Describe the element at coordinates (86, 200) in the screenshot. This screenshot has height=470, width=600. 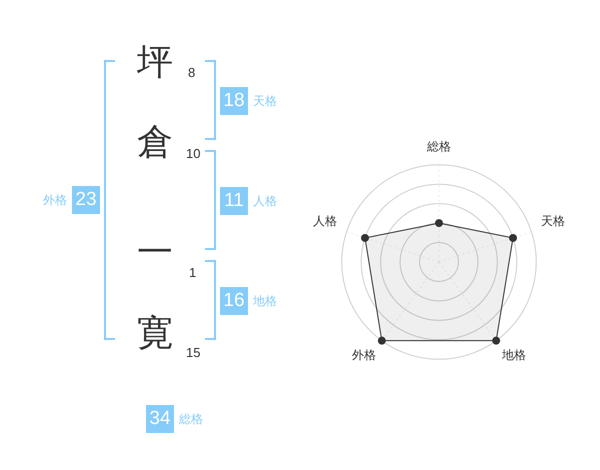
I see `data-label: 23` at that location.